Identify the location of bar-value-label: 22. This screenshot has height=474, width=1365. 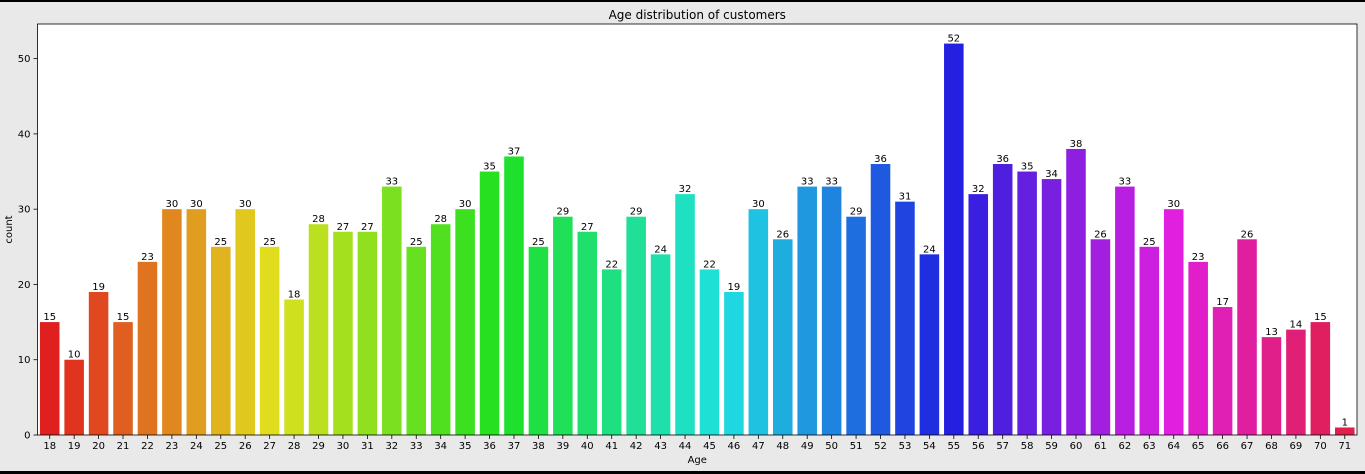
(709, 264).